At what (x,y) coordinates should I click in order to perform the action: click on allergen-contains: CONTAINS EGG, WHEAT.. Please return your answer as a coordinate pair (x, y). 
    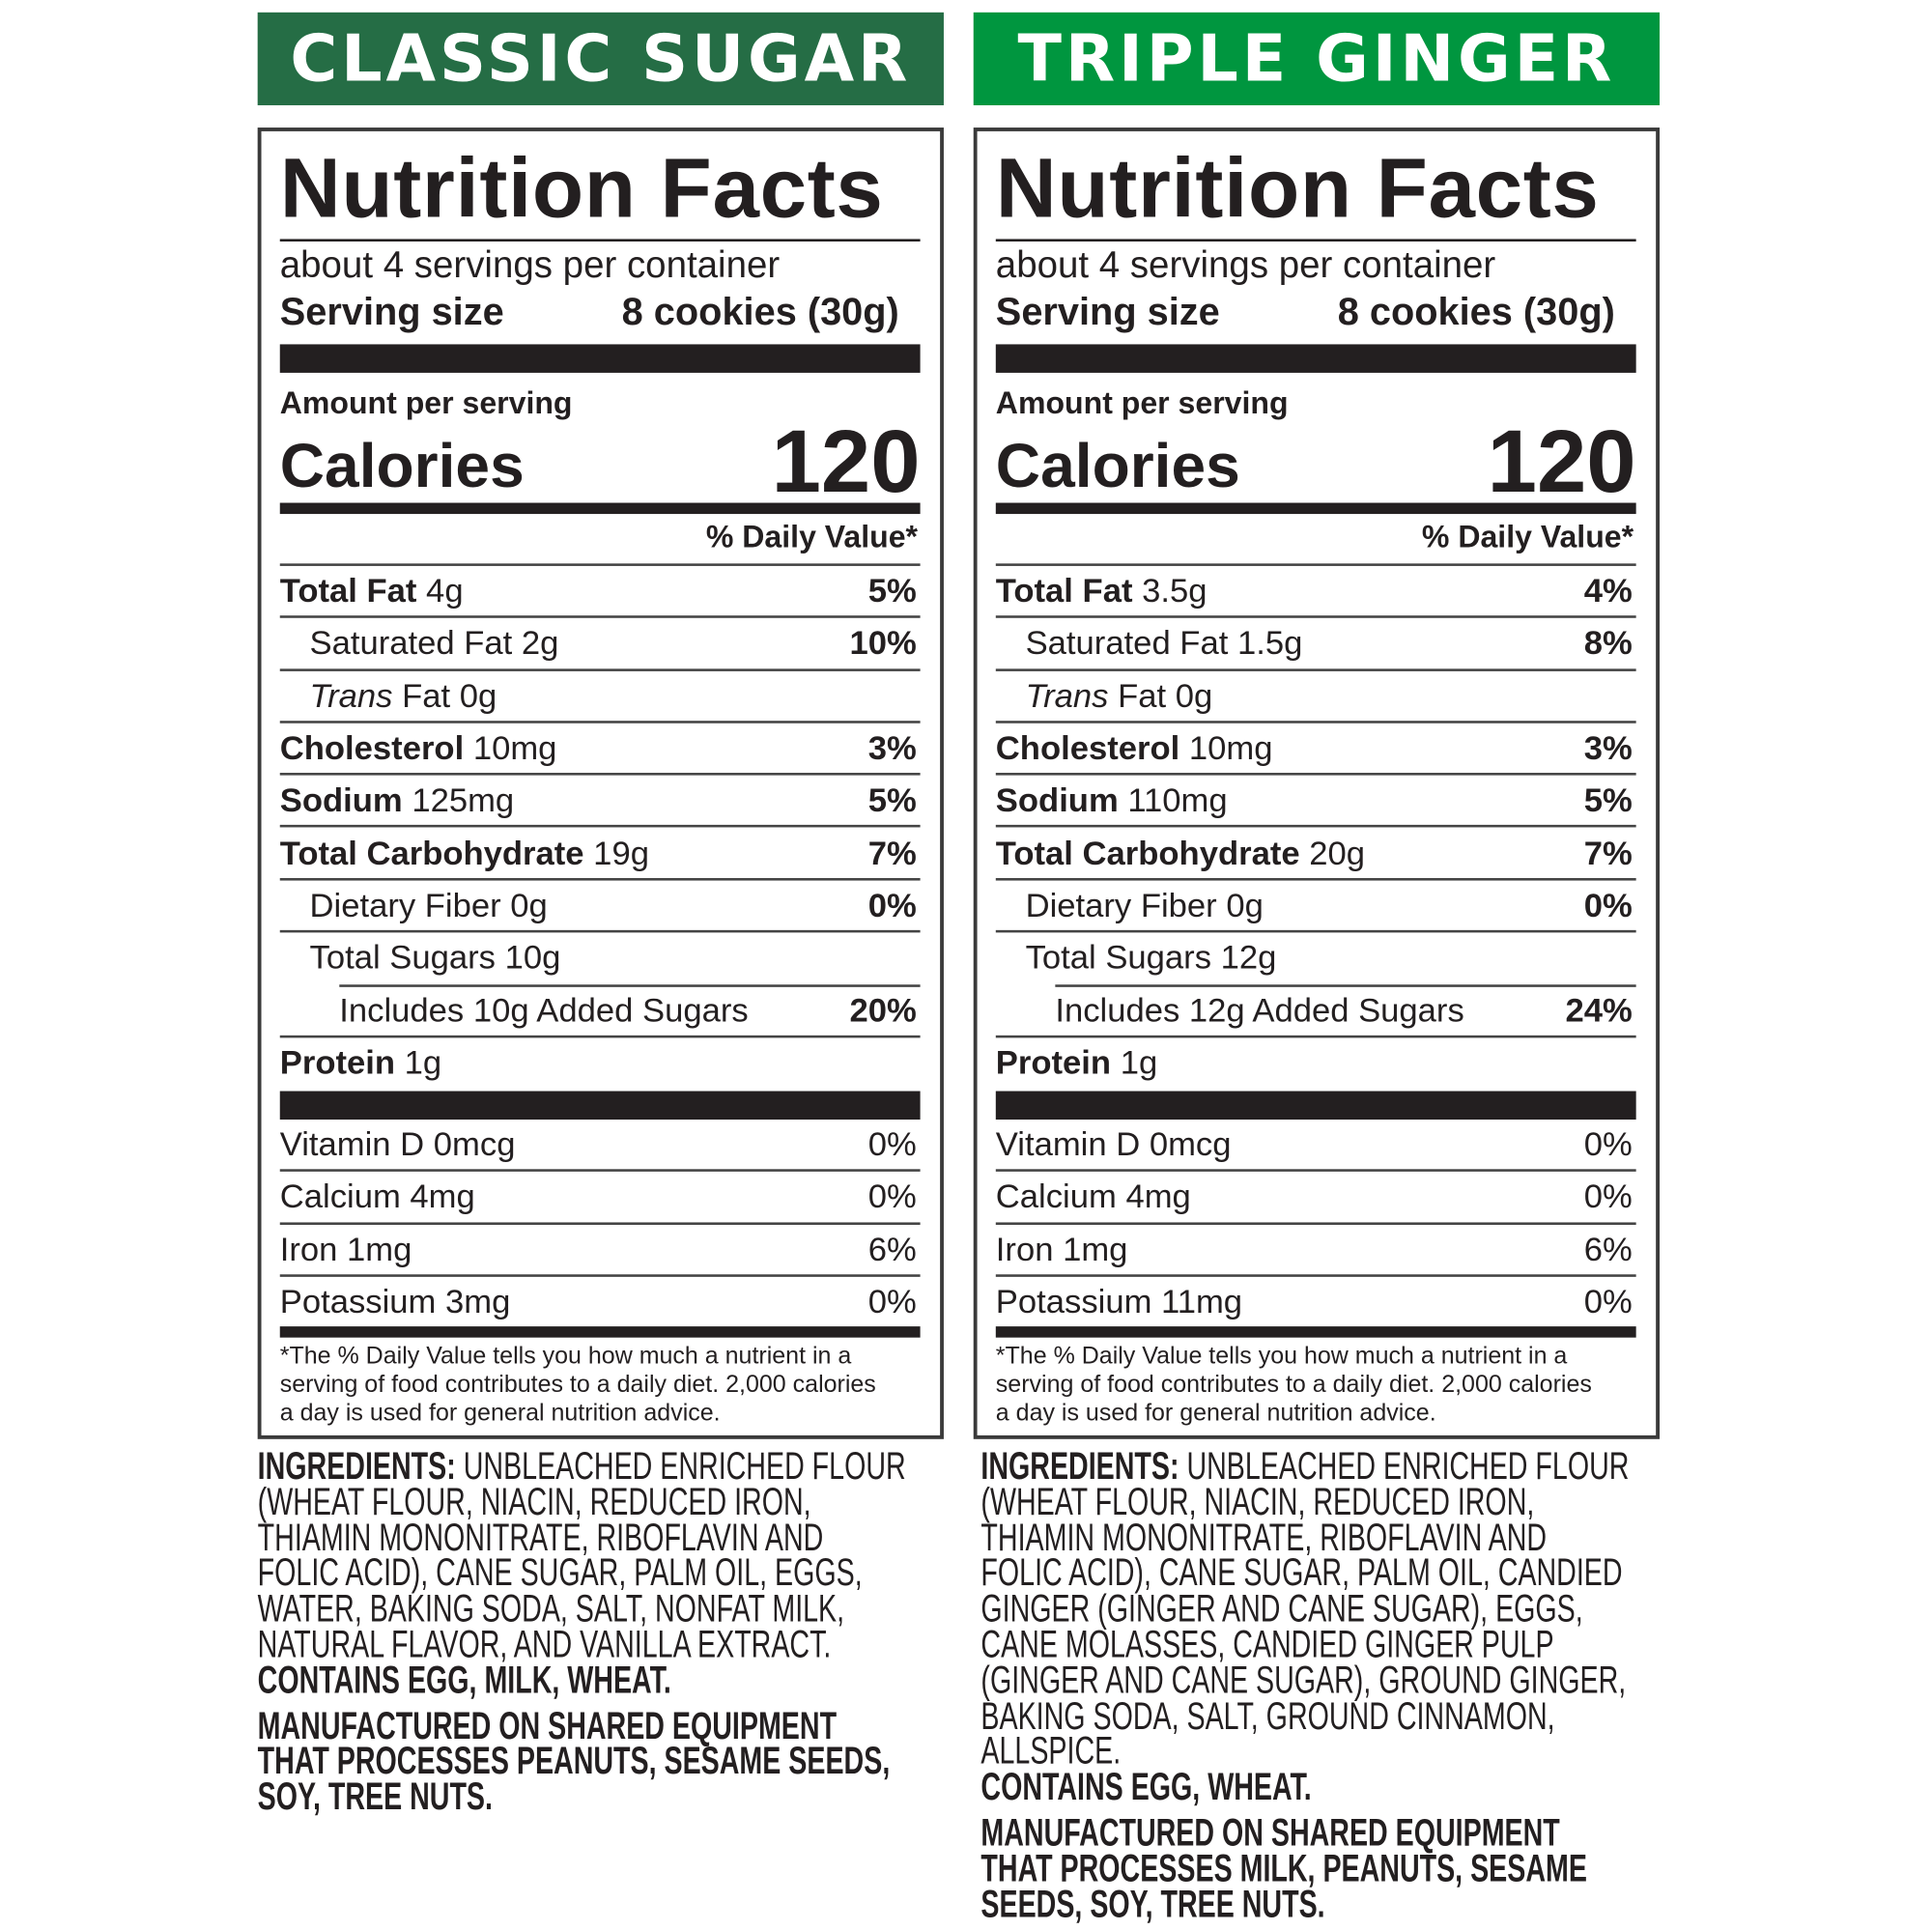
    Looking at the image, I should click on (1146, 1787).